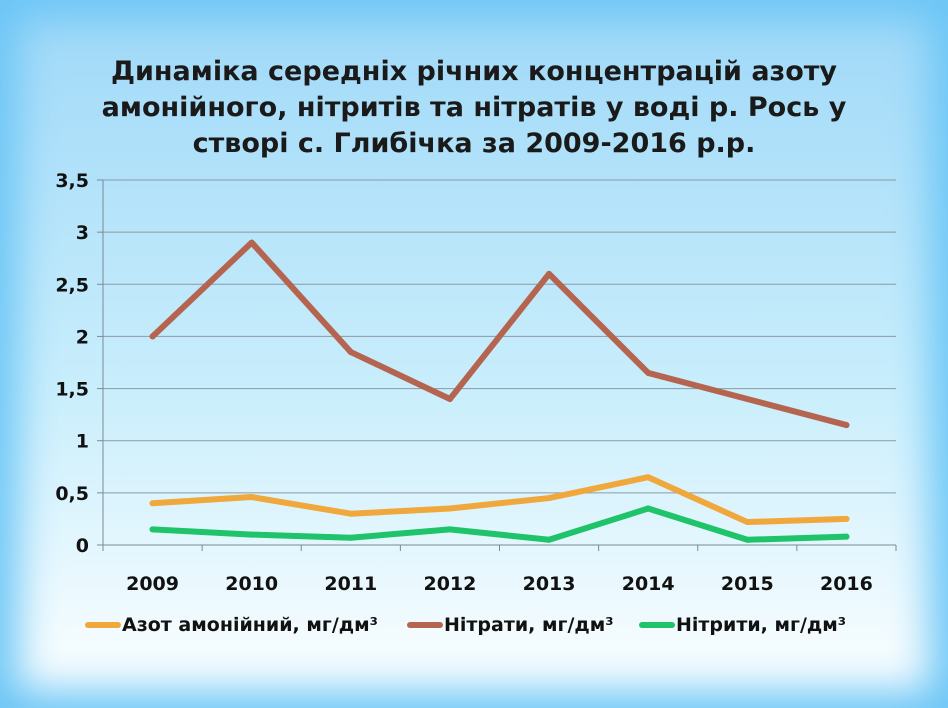 This screenshot has height=708, width=948. What do you see at coordinates (761, 625) in the screenshot?
I see `legend-label: Нітрити, мг/дм³` at bounding box center [761, 625].